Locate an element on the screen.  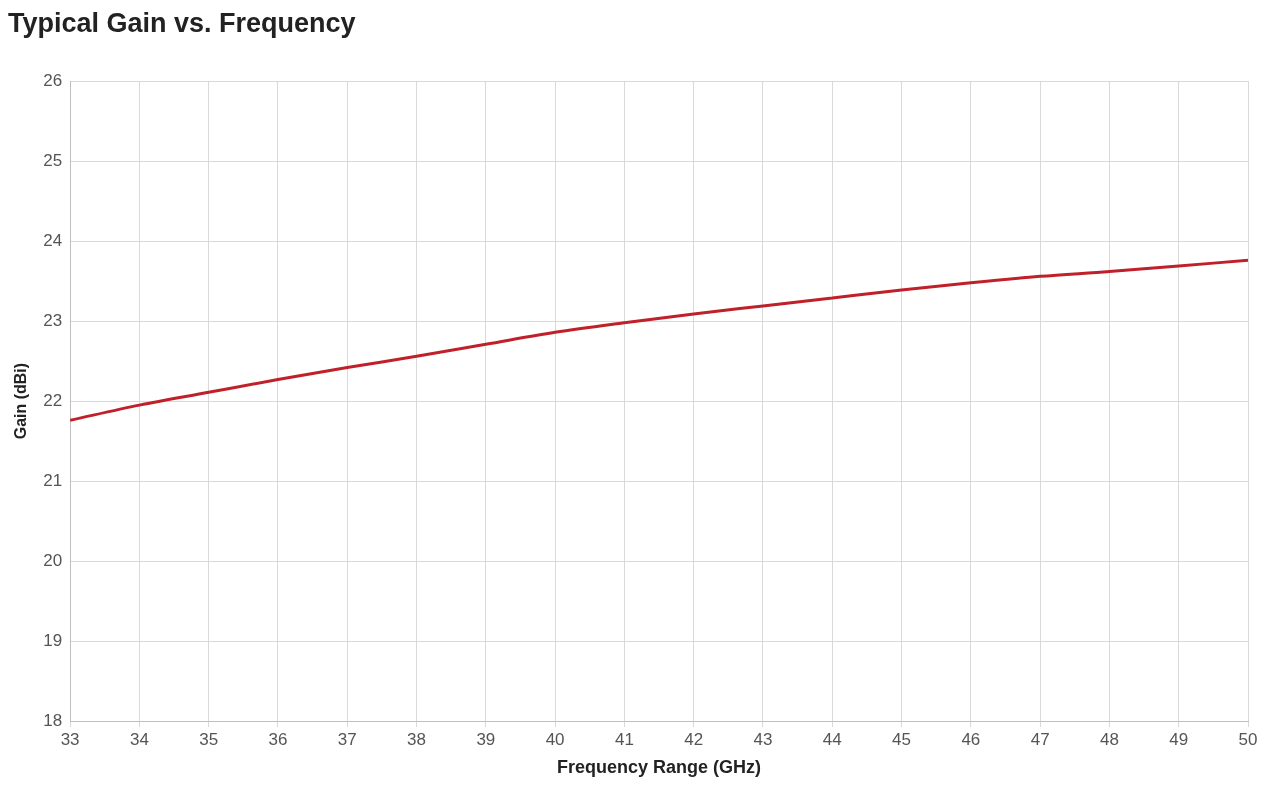
chart-title: Typical Gain vs. Frequency is located at coordinates (182, 23).